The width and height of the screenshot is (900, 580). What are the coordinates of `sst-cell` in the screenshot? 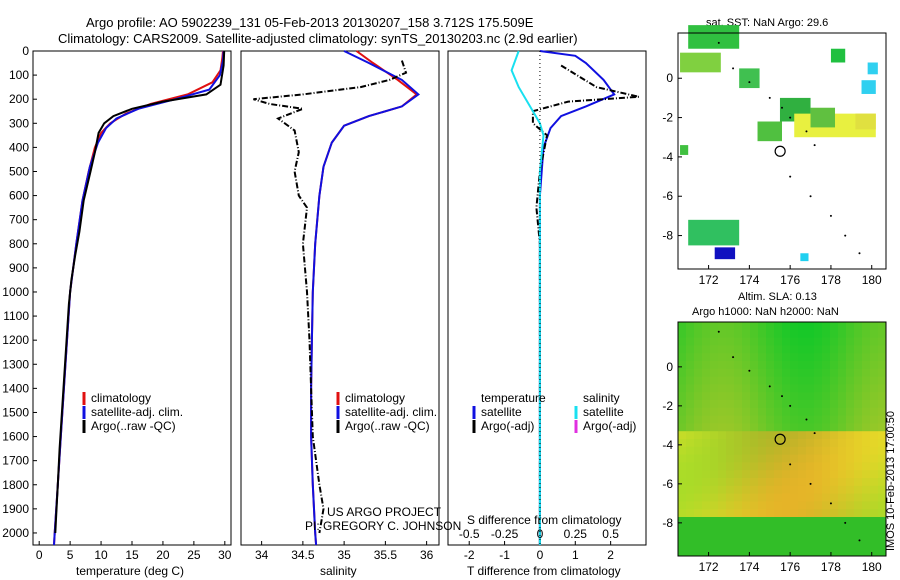 It's located at (823, 117).